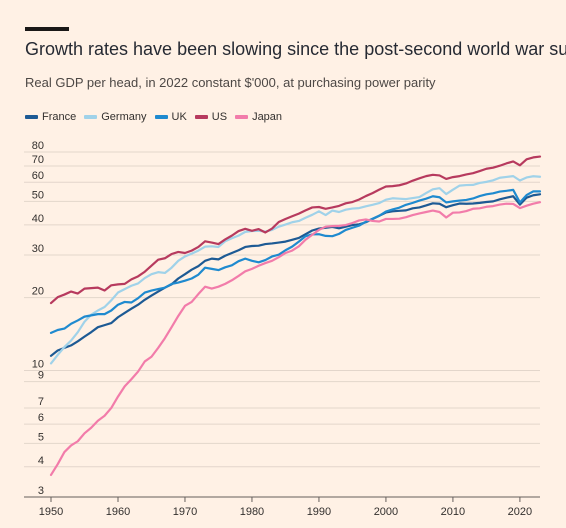  I want to click on legend-swatch-germany, so click(91, 117).